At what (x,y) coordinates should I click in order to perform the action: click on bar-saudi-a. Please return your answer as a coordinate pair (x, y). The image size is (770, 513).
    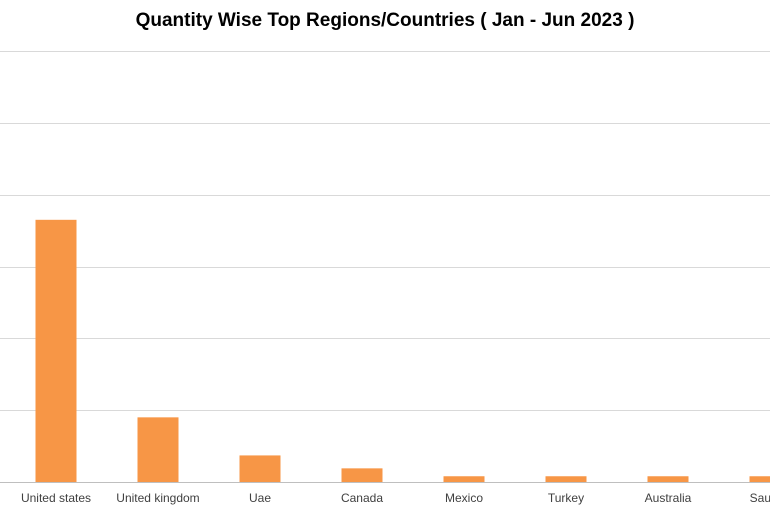
    Looking at the image, I should click on (759, 479).